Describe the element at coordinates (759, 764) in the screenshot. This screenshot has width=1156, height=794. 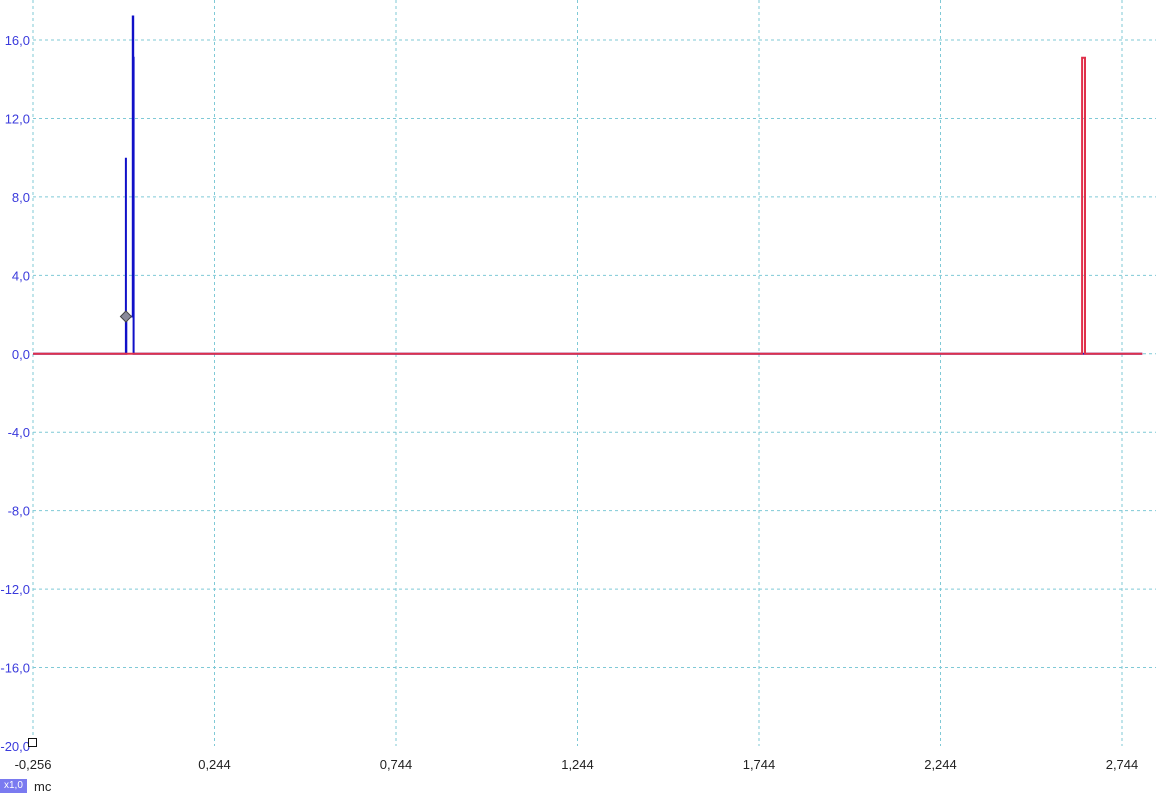
I see `x-tick-label: 1,744` at that location.